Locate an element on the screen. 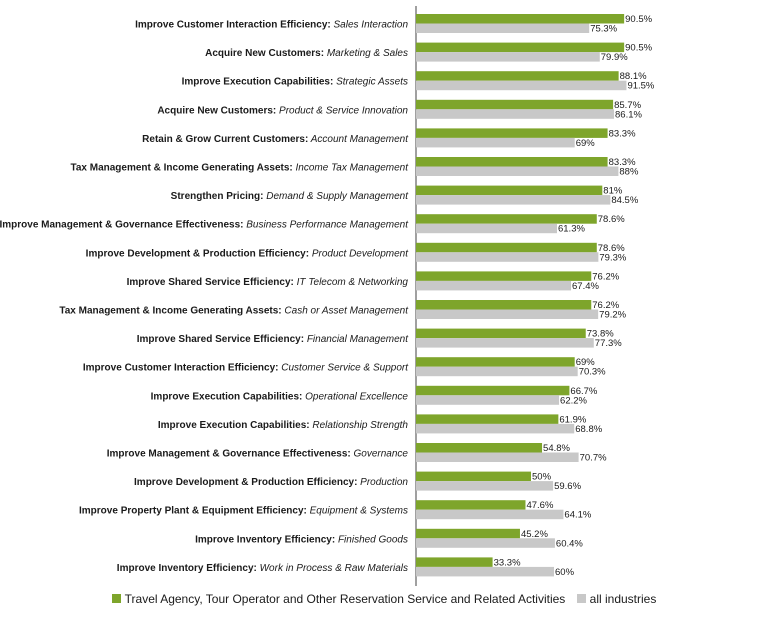 This screenshot has width=768, height=630. category-area: Account Management is located at coordinates (358, 139).